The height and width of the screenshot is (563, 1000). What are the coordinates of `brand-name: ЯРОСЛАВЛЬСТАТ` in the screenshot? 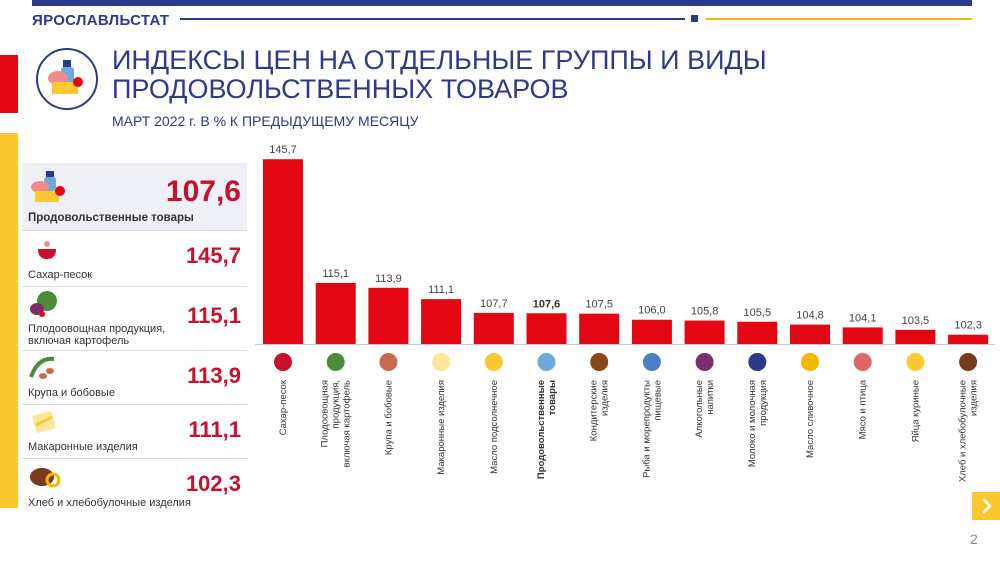 It's located at (101, 20).